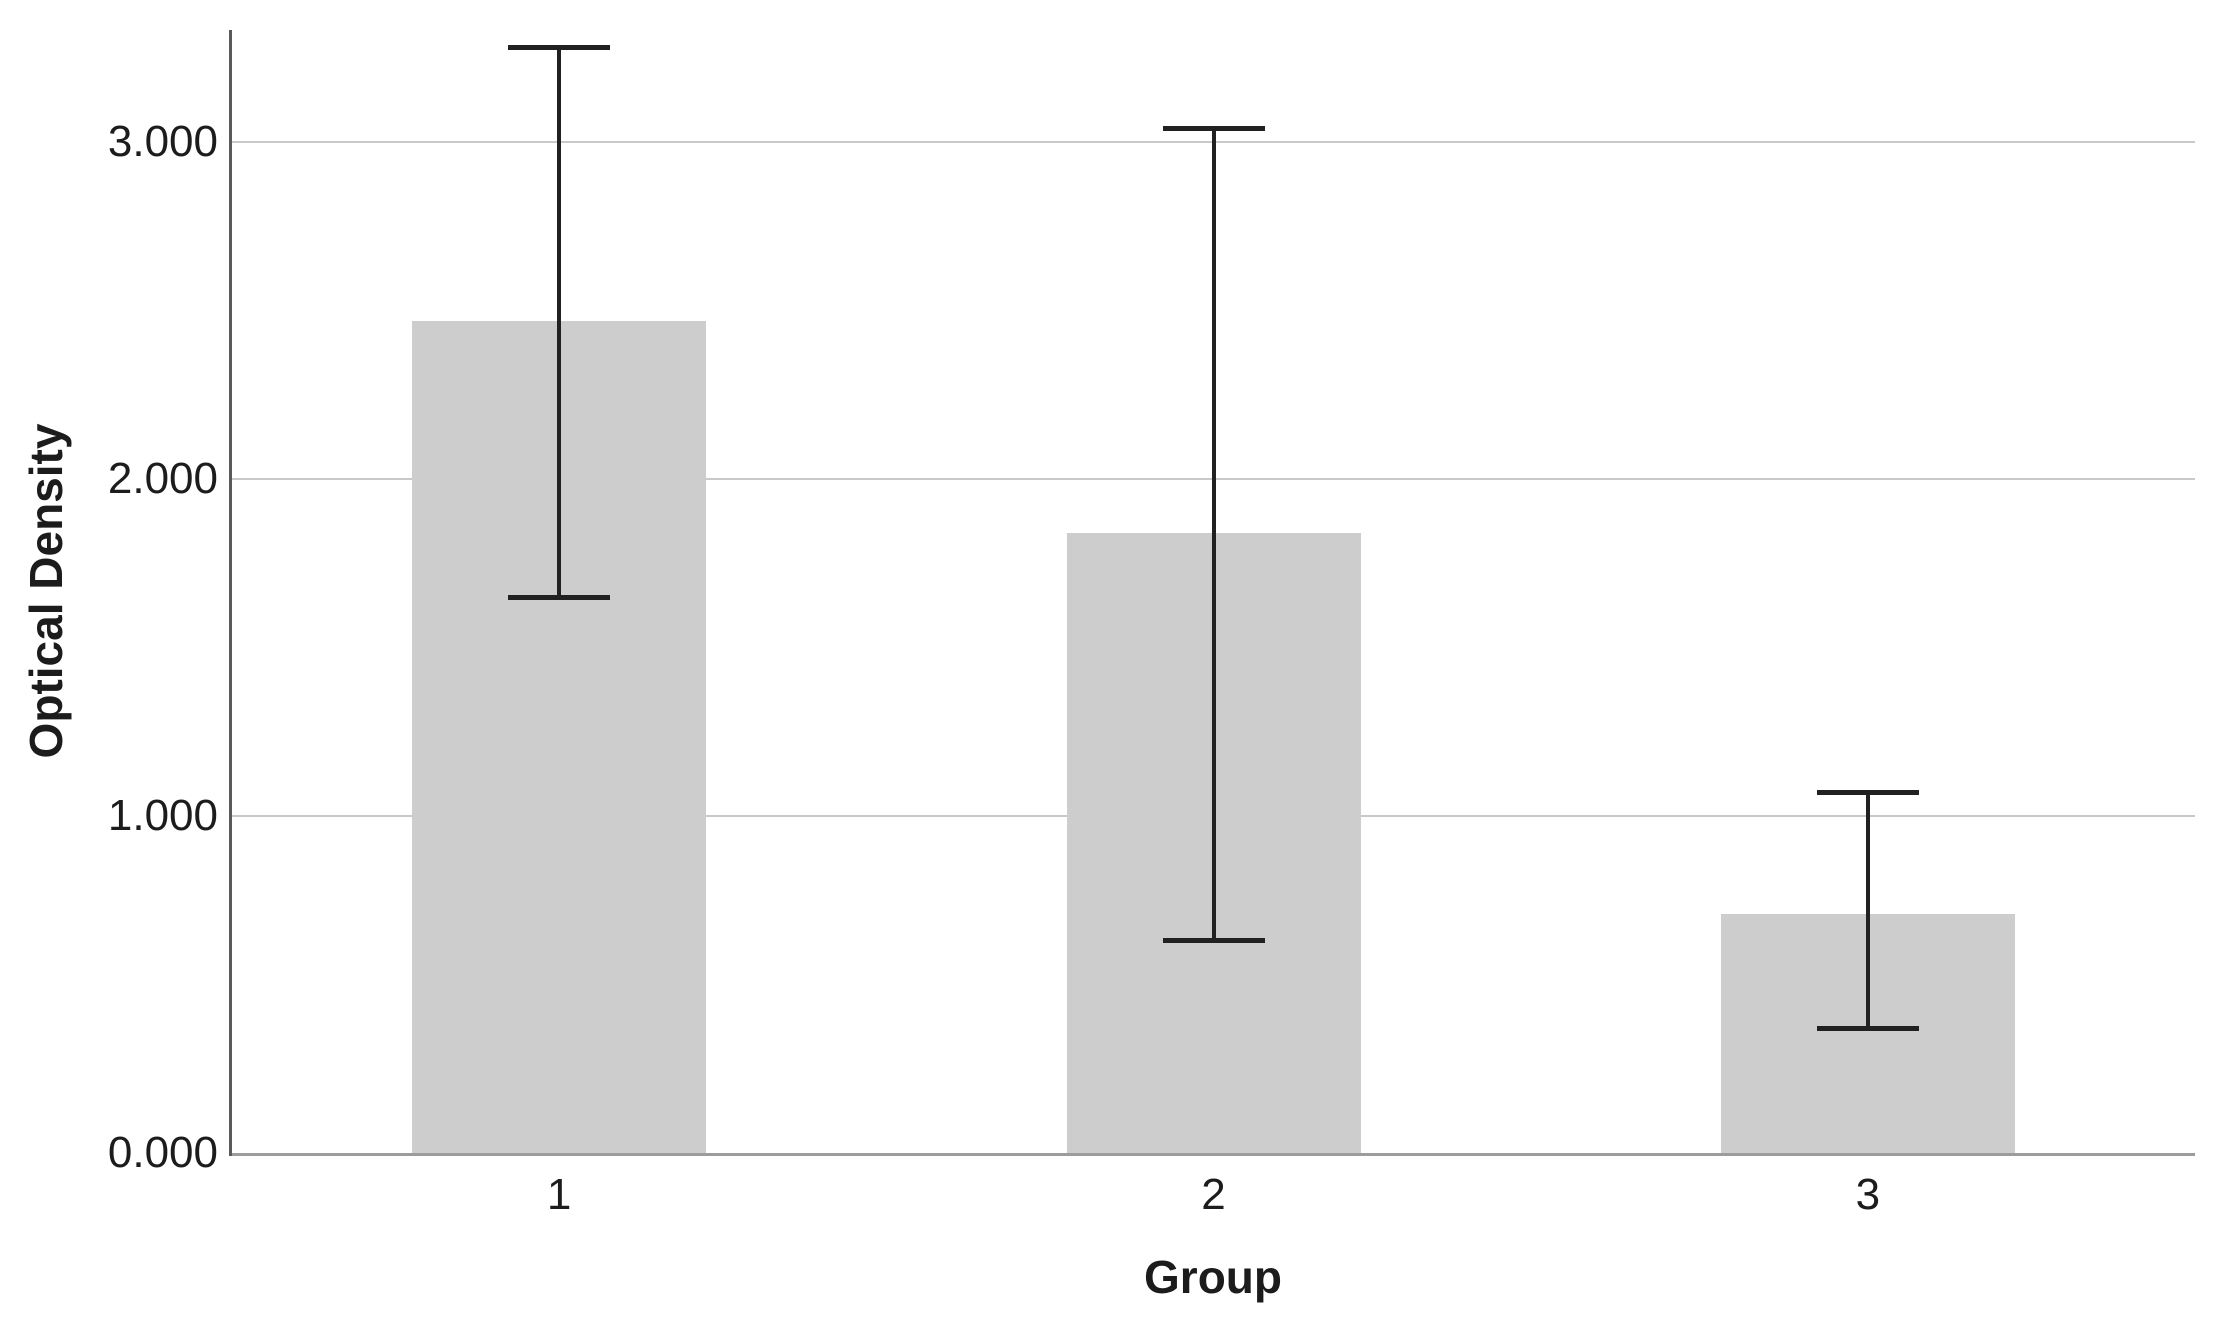 This screenshot has height=1320, width=2219. What do you see at coordinates (162, 142) in the screenshot?
I see `y-tick-label-3.000: 3.000` at bounding box center [162, 142].